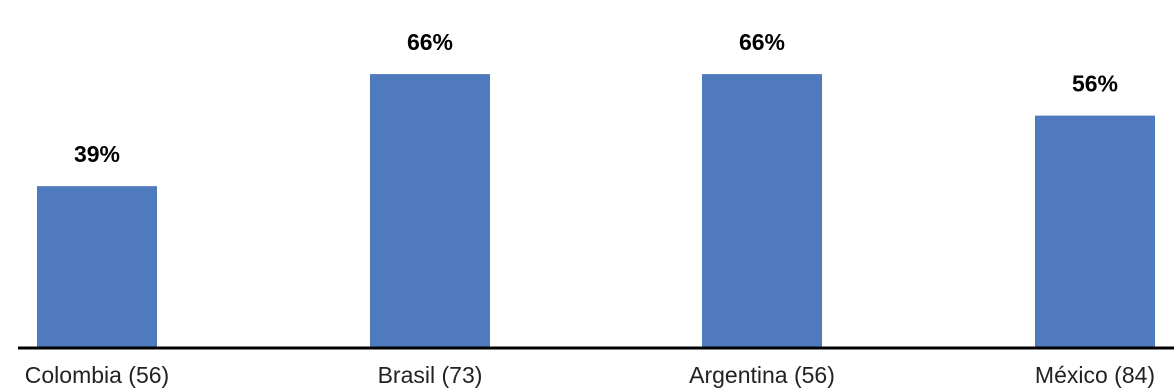  I want to click on value-label-3: 66%, so click(762, 42).